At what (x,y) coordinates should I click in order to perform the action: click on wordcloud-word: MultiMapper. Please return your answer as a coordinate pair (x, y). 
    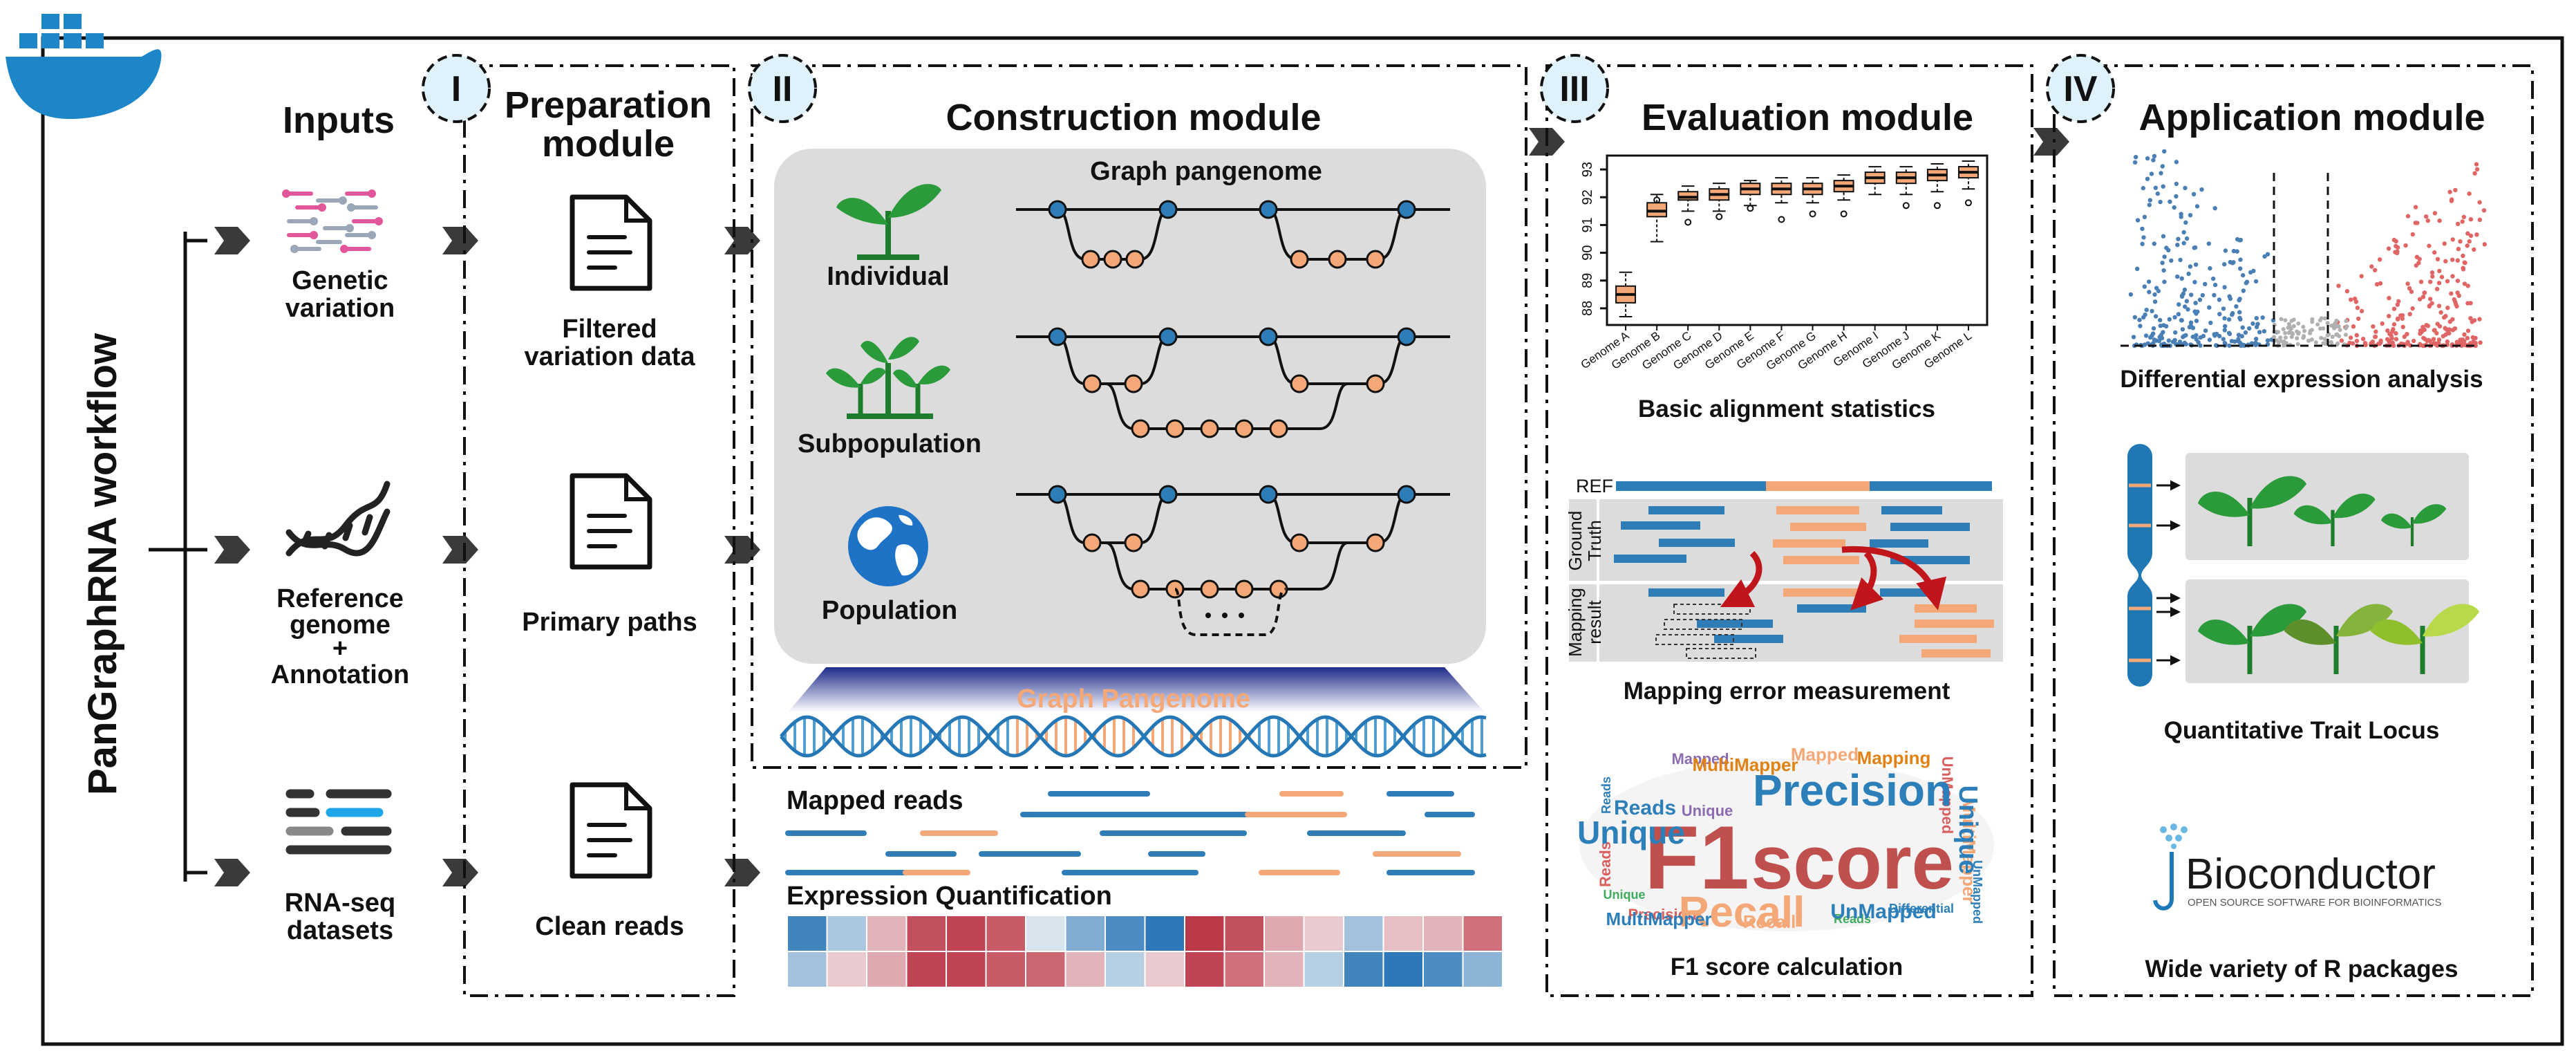
    Looking at the image, I should click on (1969, 850).